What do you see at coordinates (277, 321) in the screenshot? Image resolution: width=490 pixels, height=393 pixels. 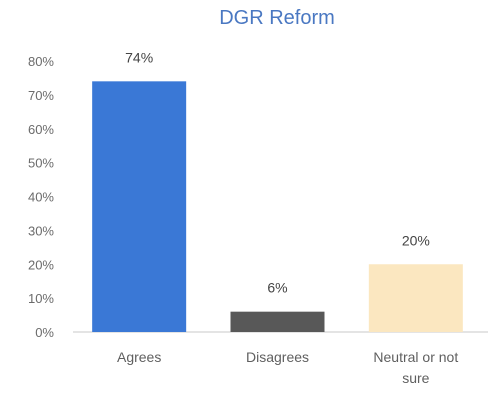 I see `bar-disagrees` at bounding box center [277, 321].